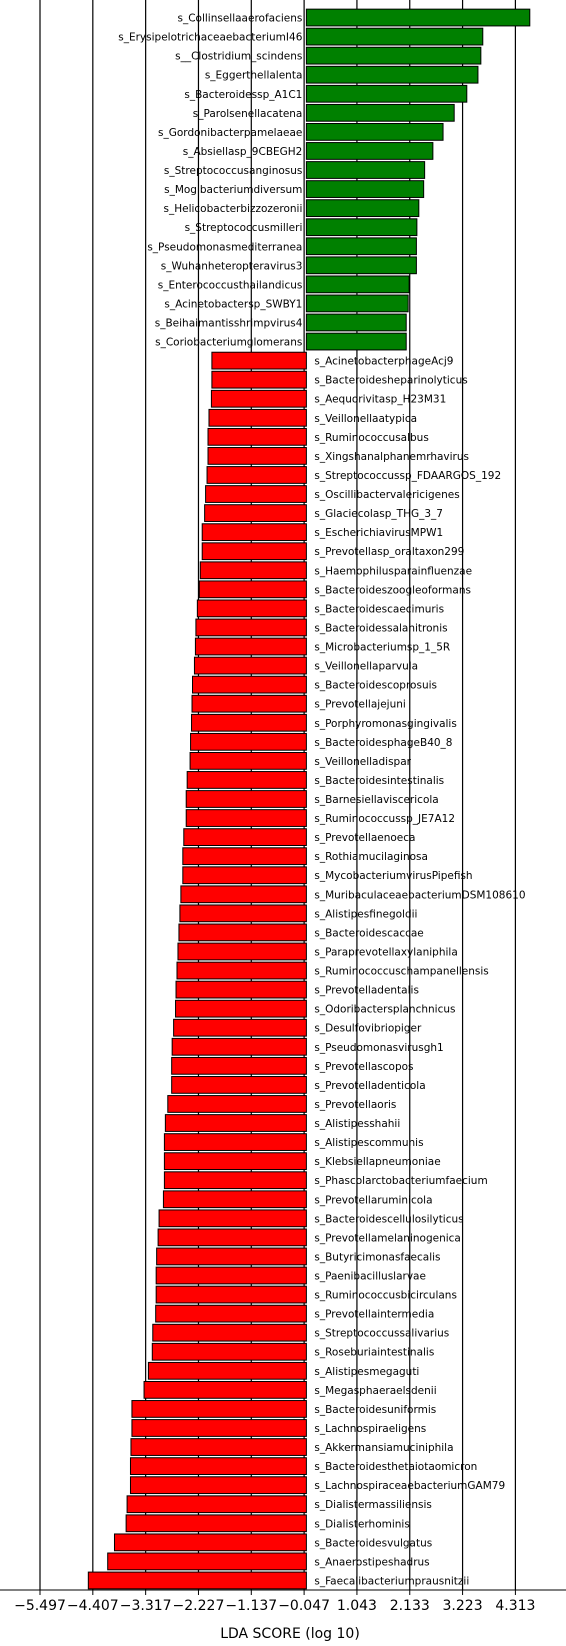  Describe the element at coordinates (251, 1606) in the screenshot. I see `x-tick-label: −1.137` at that location.